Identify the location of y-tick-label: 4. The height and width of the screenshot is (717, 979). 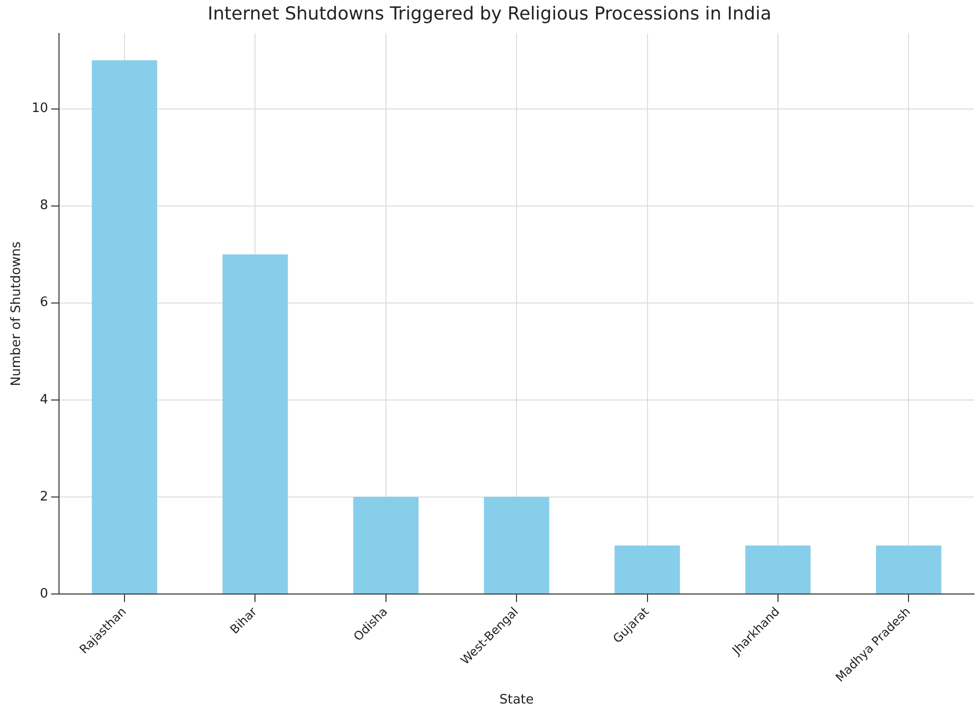
(44, 400).